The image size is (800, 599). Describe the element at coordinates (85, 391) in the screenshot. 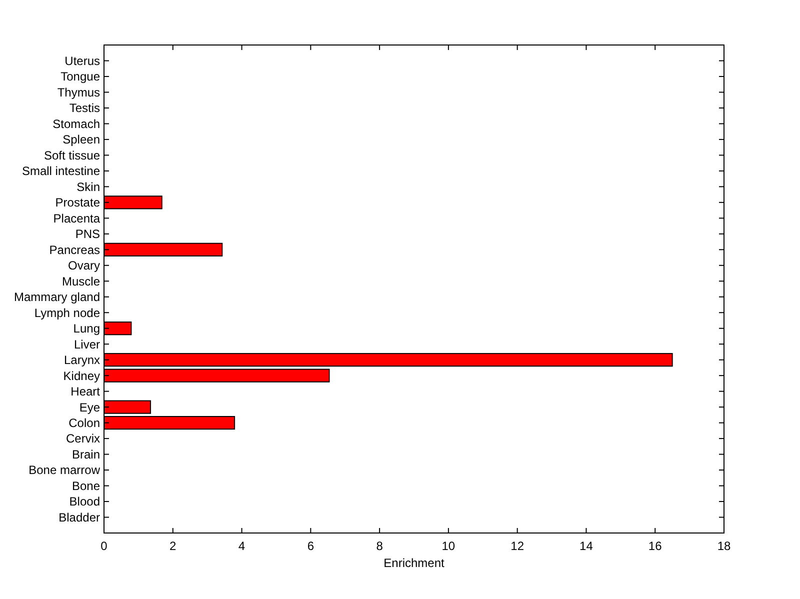

I see `y-tick-label: Heart` at that location.